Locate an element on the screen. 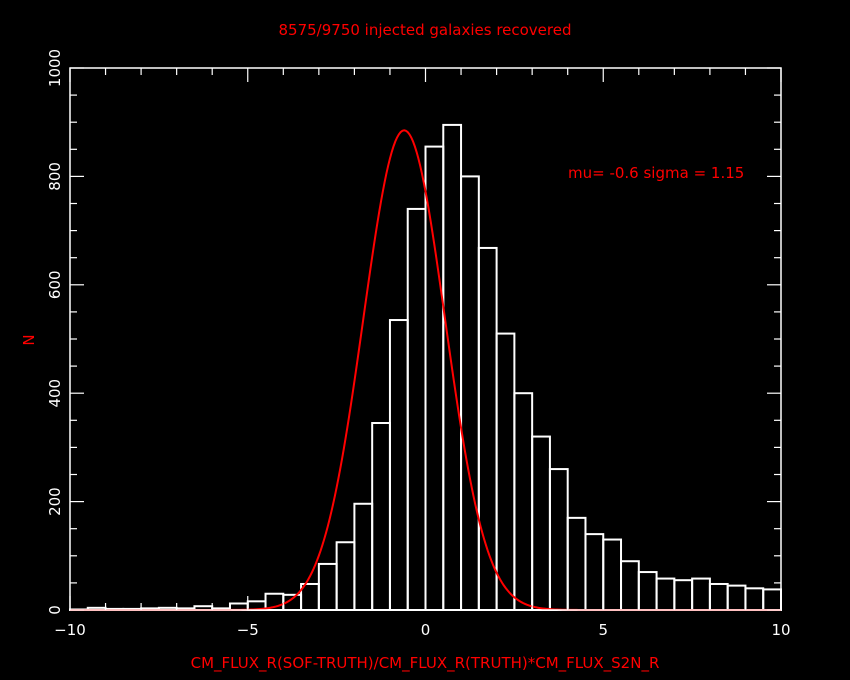 This screenshot has height=680, width=850. fit-annotation: mu= -0.6 sigma = 1.15 is located at coordinates (656, 173).